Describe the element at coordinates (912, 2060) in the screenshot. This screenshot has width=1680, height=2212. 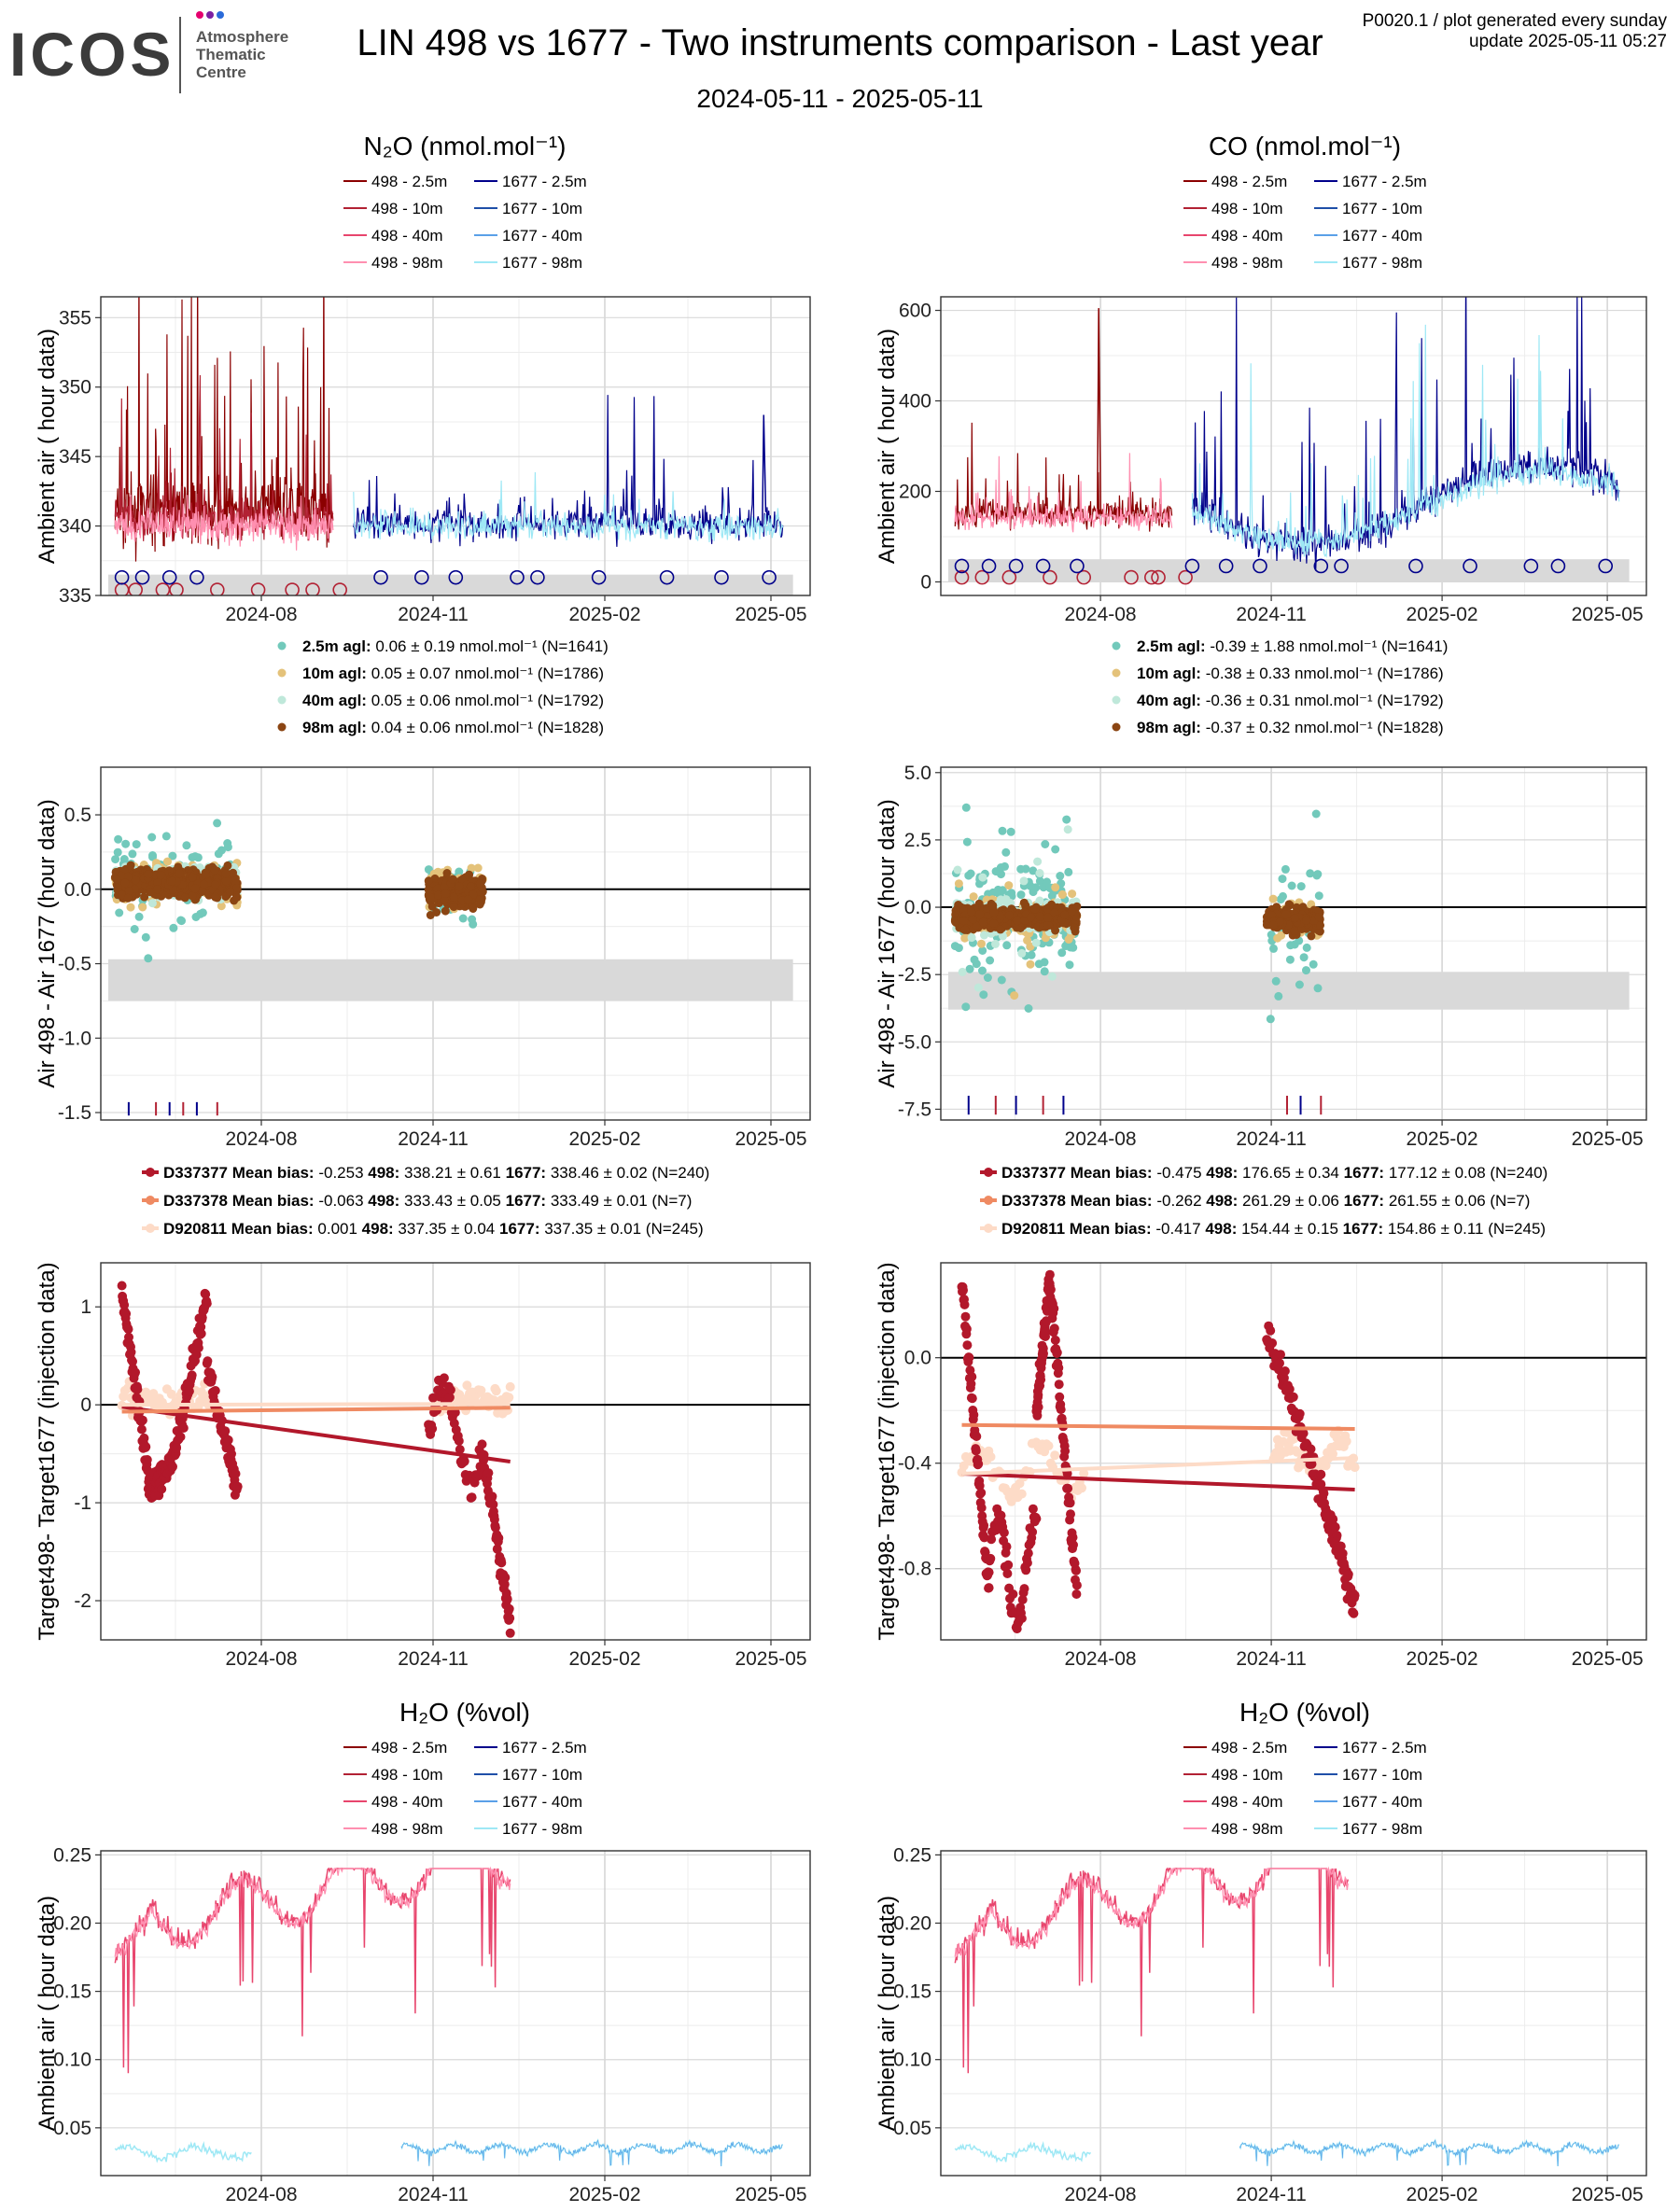
I see `y-tick-label: 0.10` at that location.